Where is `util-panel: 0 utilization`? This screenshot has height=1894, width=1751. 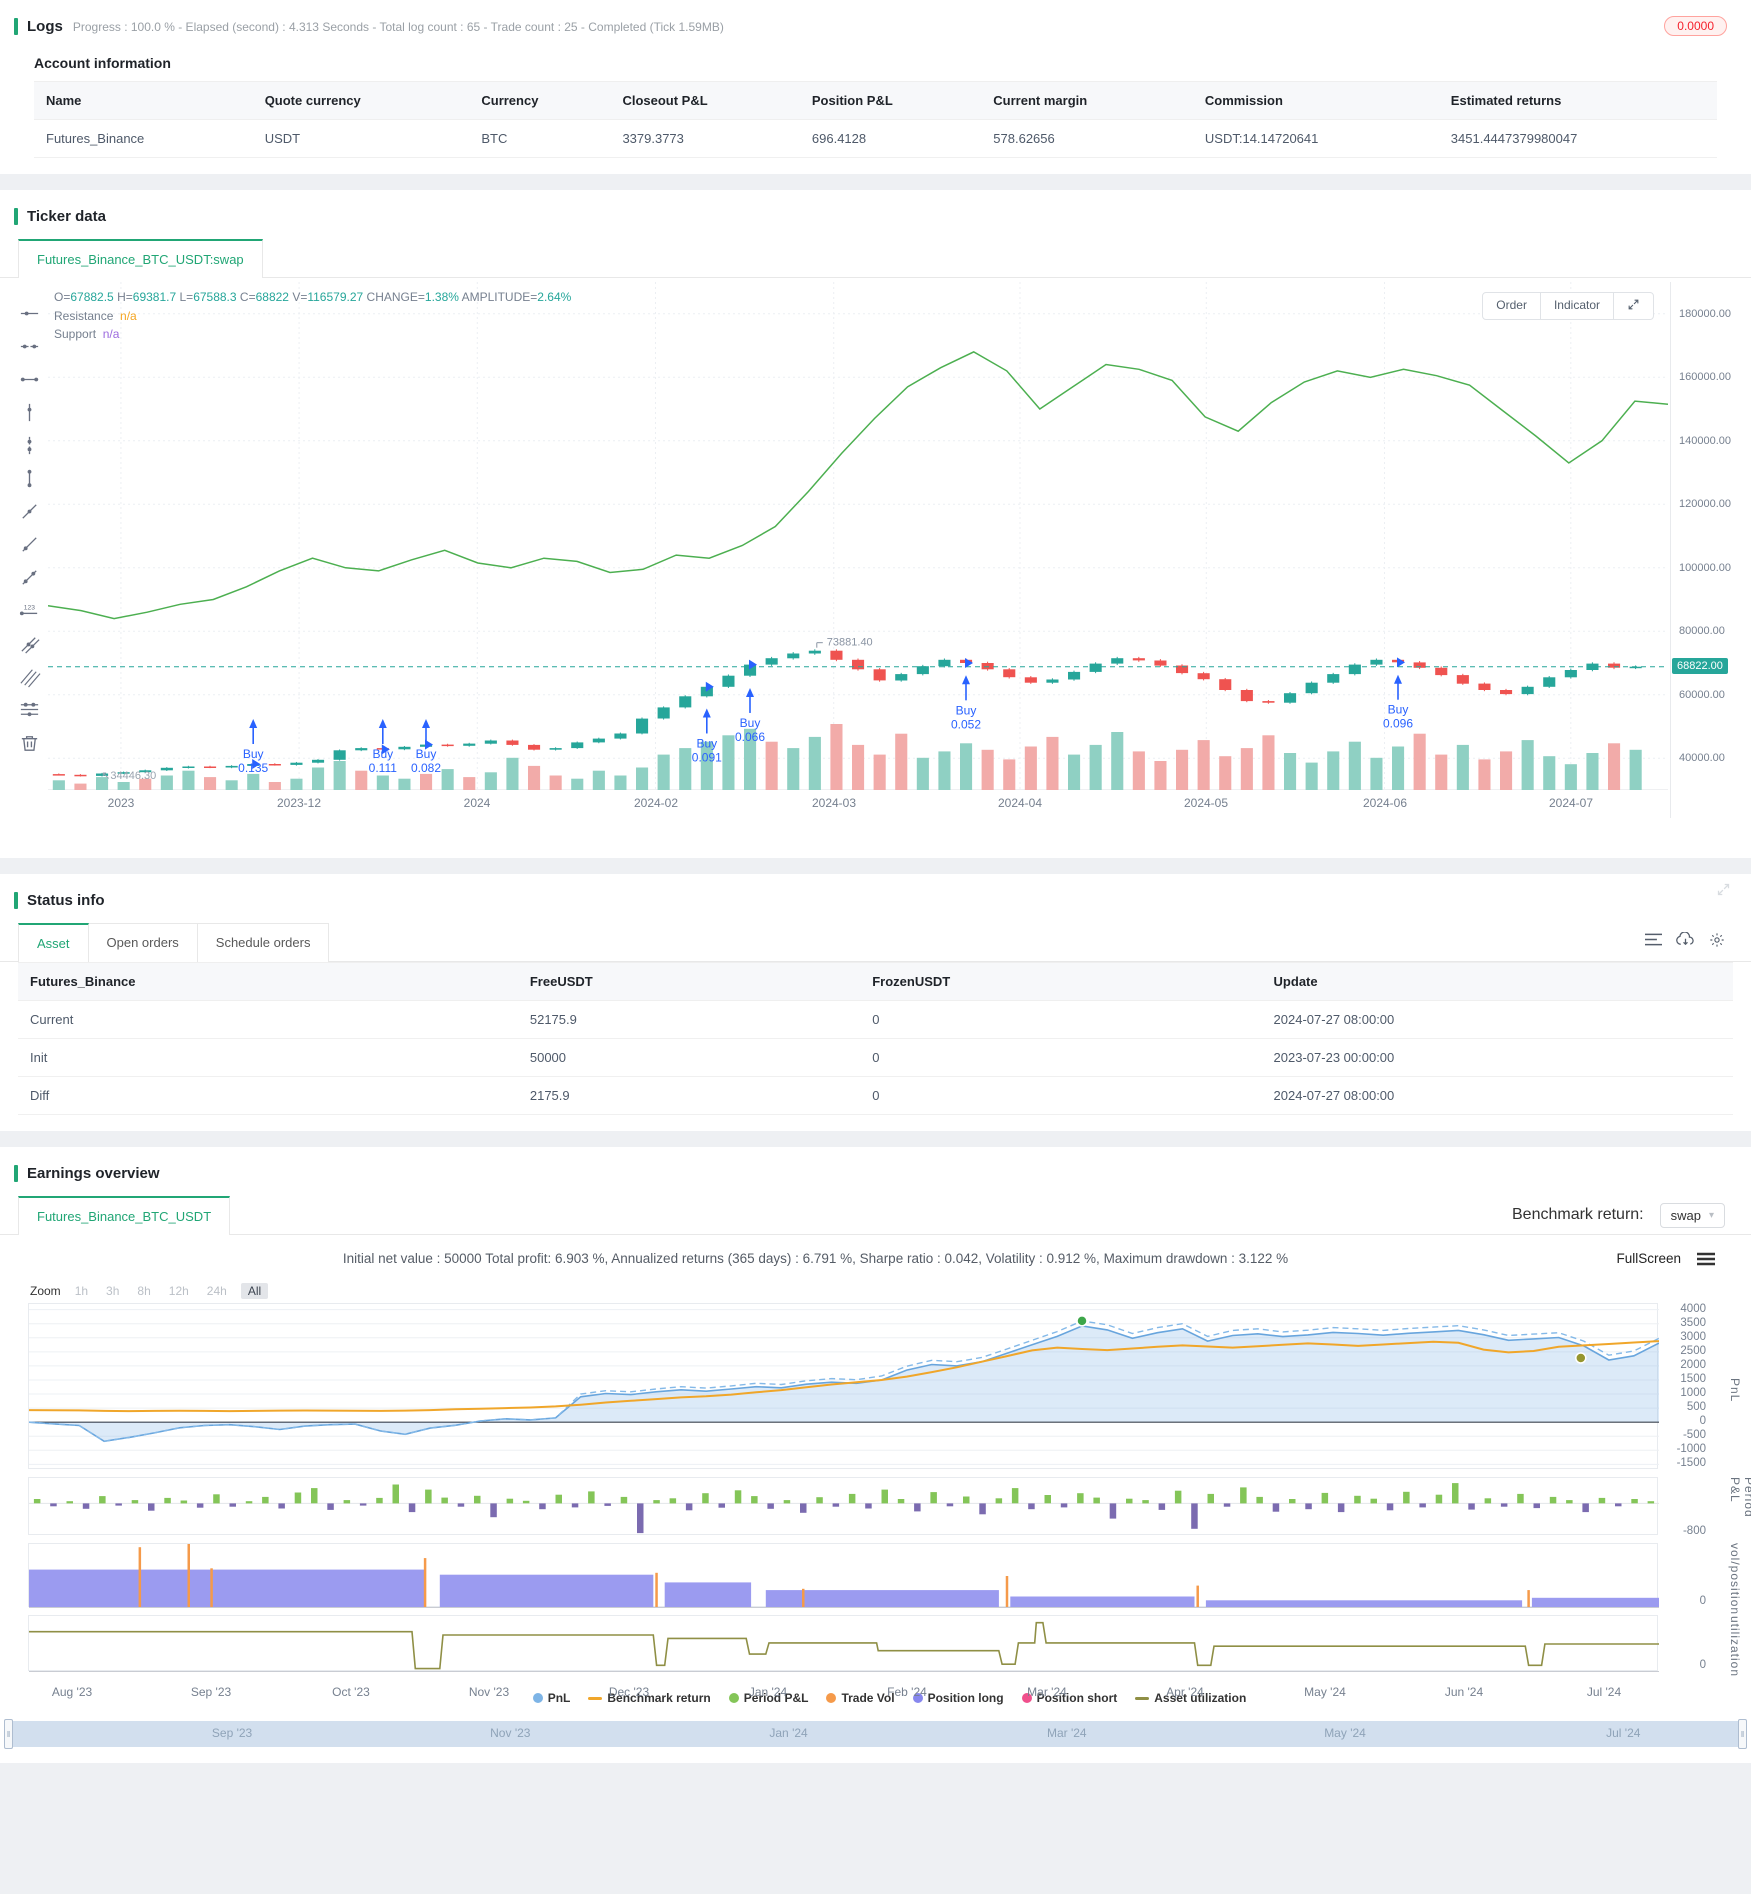
util-panel: 0 utilization is located at coordinates (889, 1647).